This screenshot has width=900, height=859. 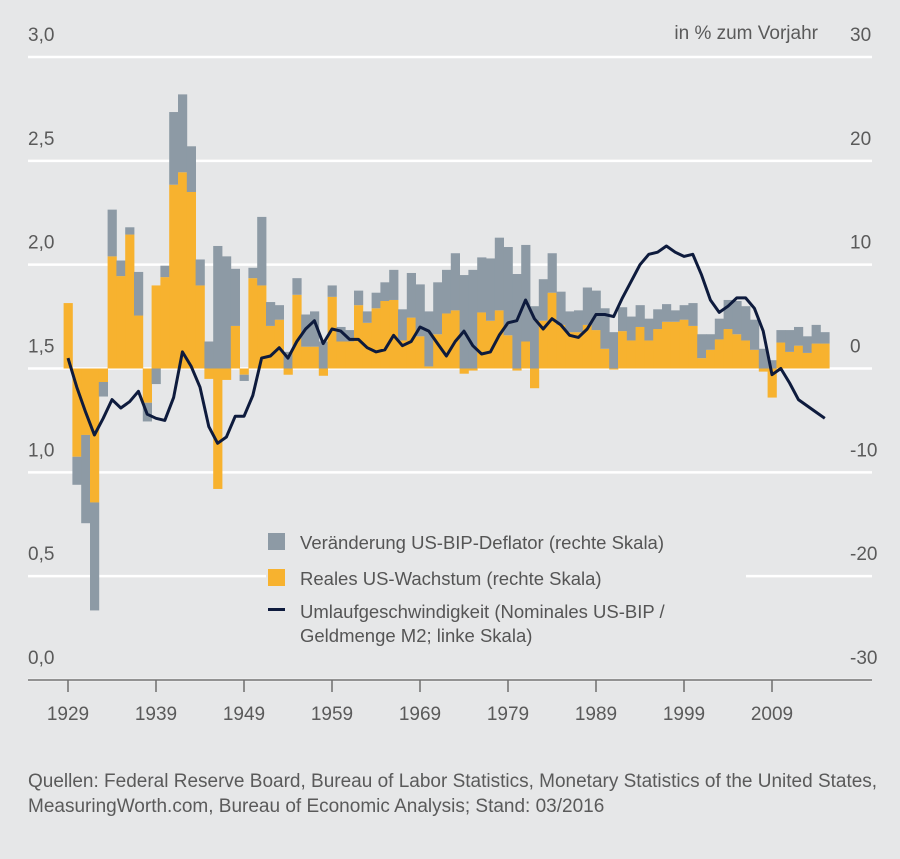 I want to click on left-tick-label: 0,5, so click(x=41, y=554).